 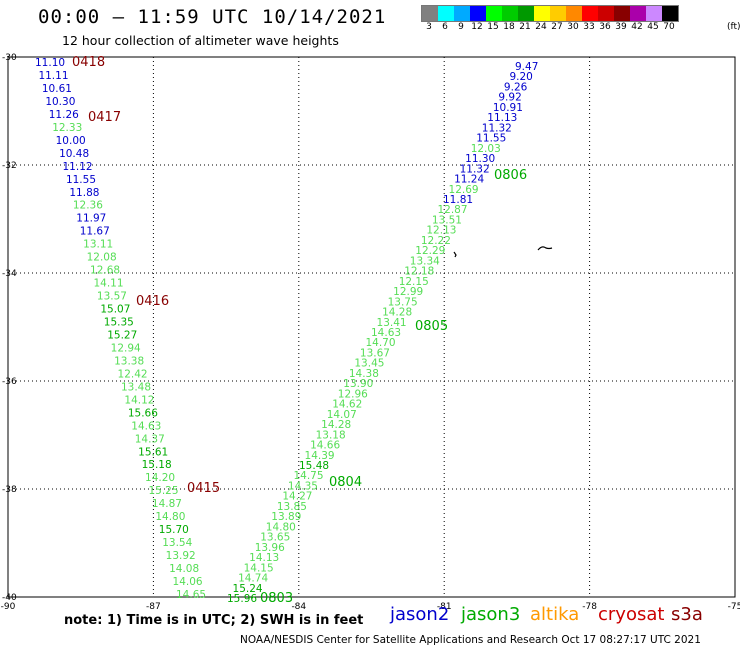 What do you see at coordinates (275, 538) in the screenshot?
I see `swh-value: 13.65` at bounding box center [275, 538].